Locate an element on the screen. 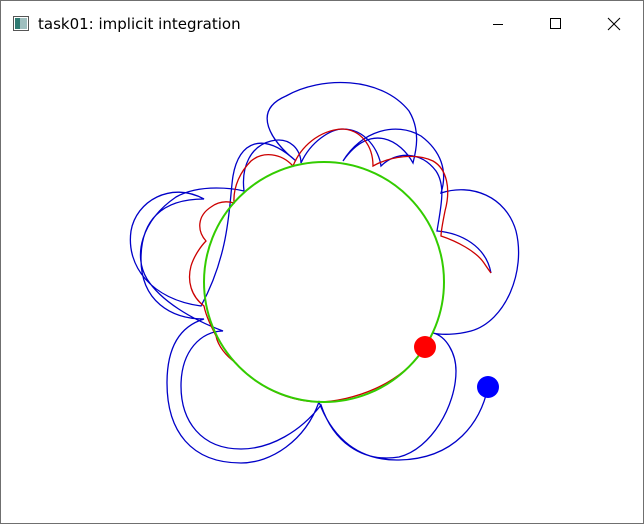 This screenshot has width=644, height=527. app-icon is located at coordinates (21, 23).